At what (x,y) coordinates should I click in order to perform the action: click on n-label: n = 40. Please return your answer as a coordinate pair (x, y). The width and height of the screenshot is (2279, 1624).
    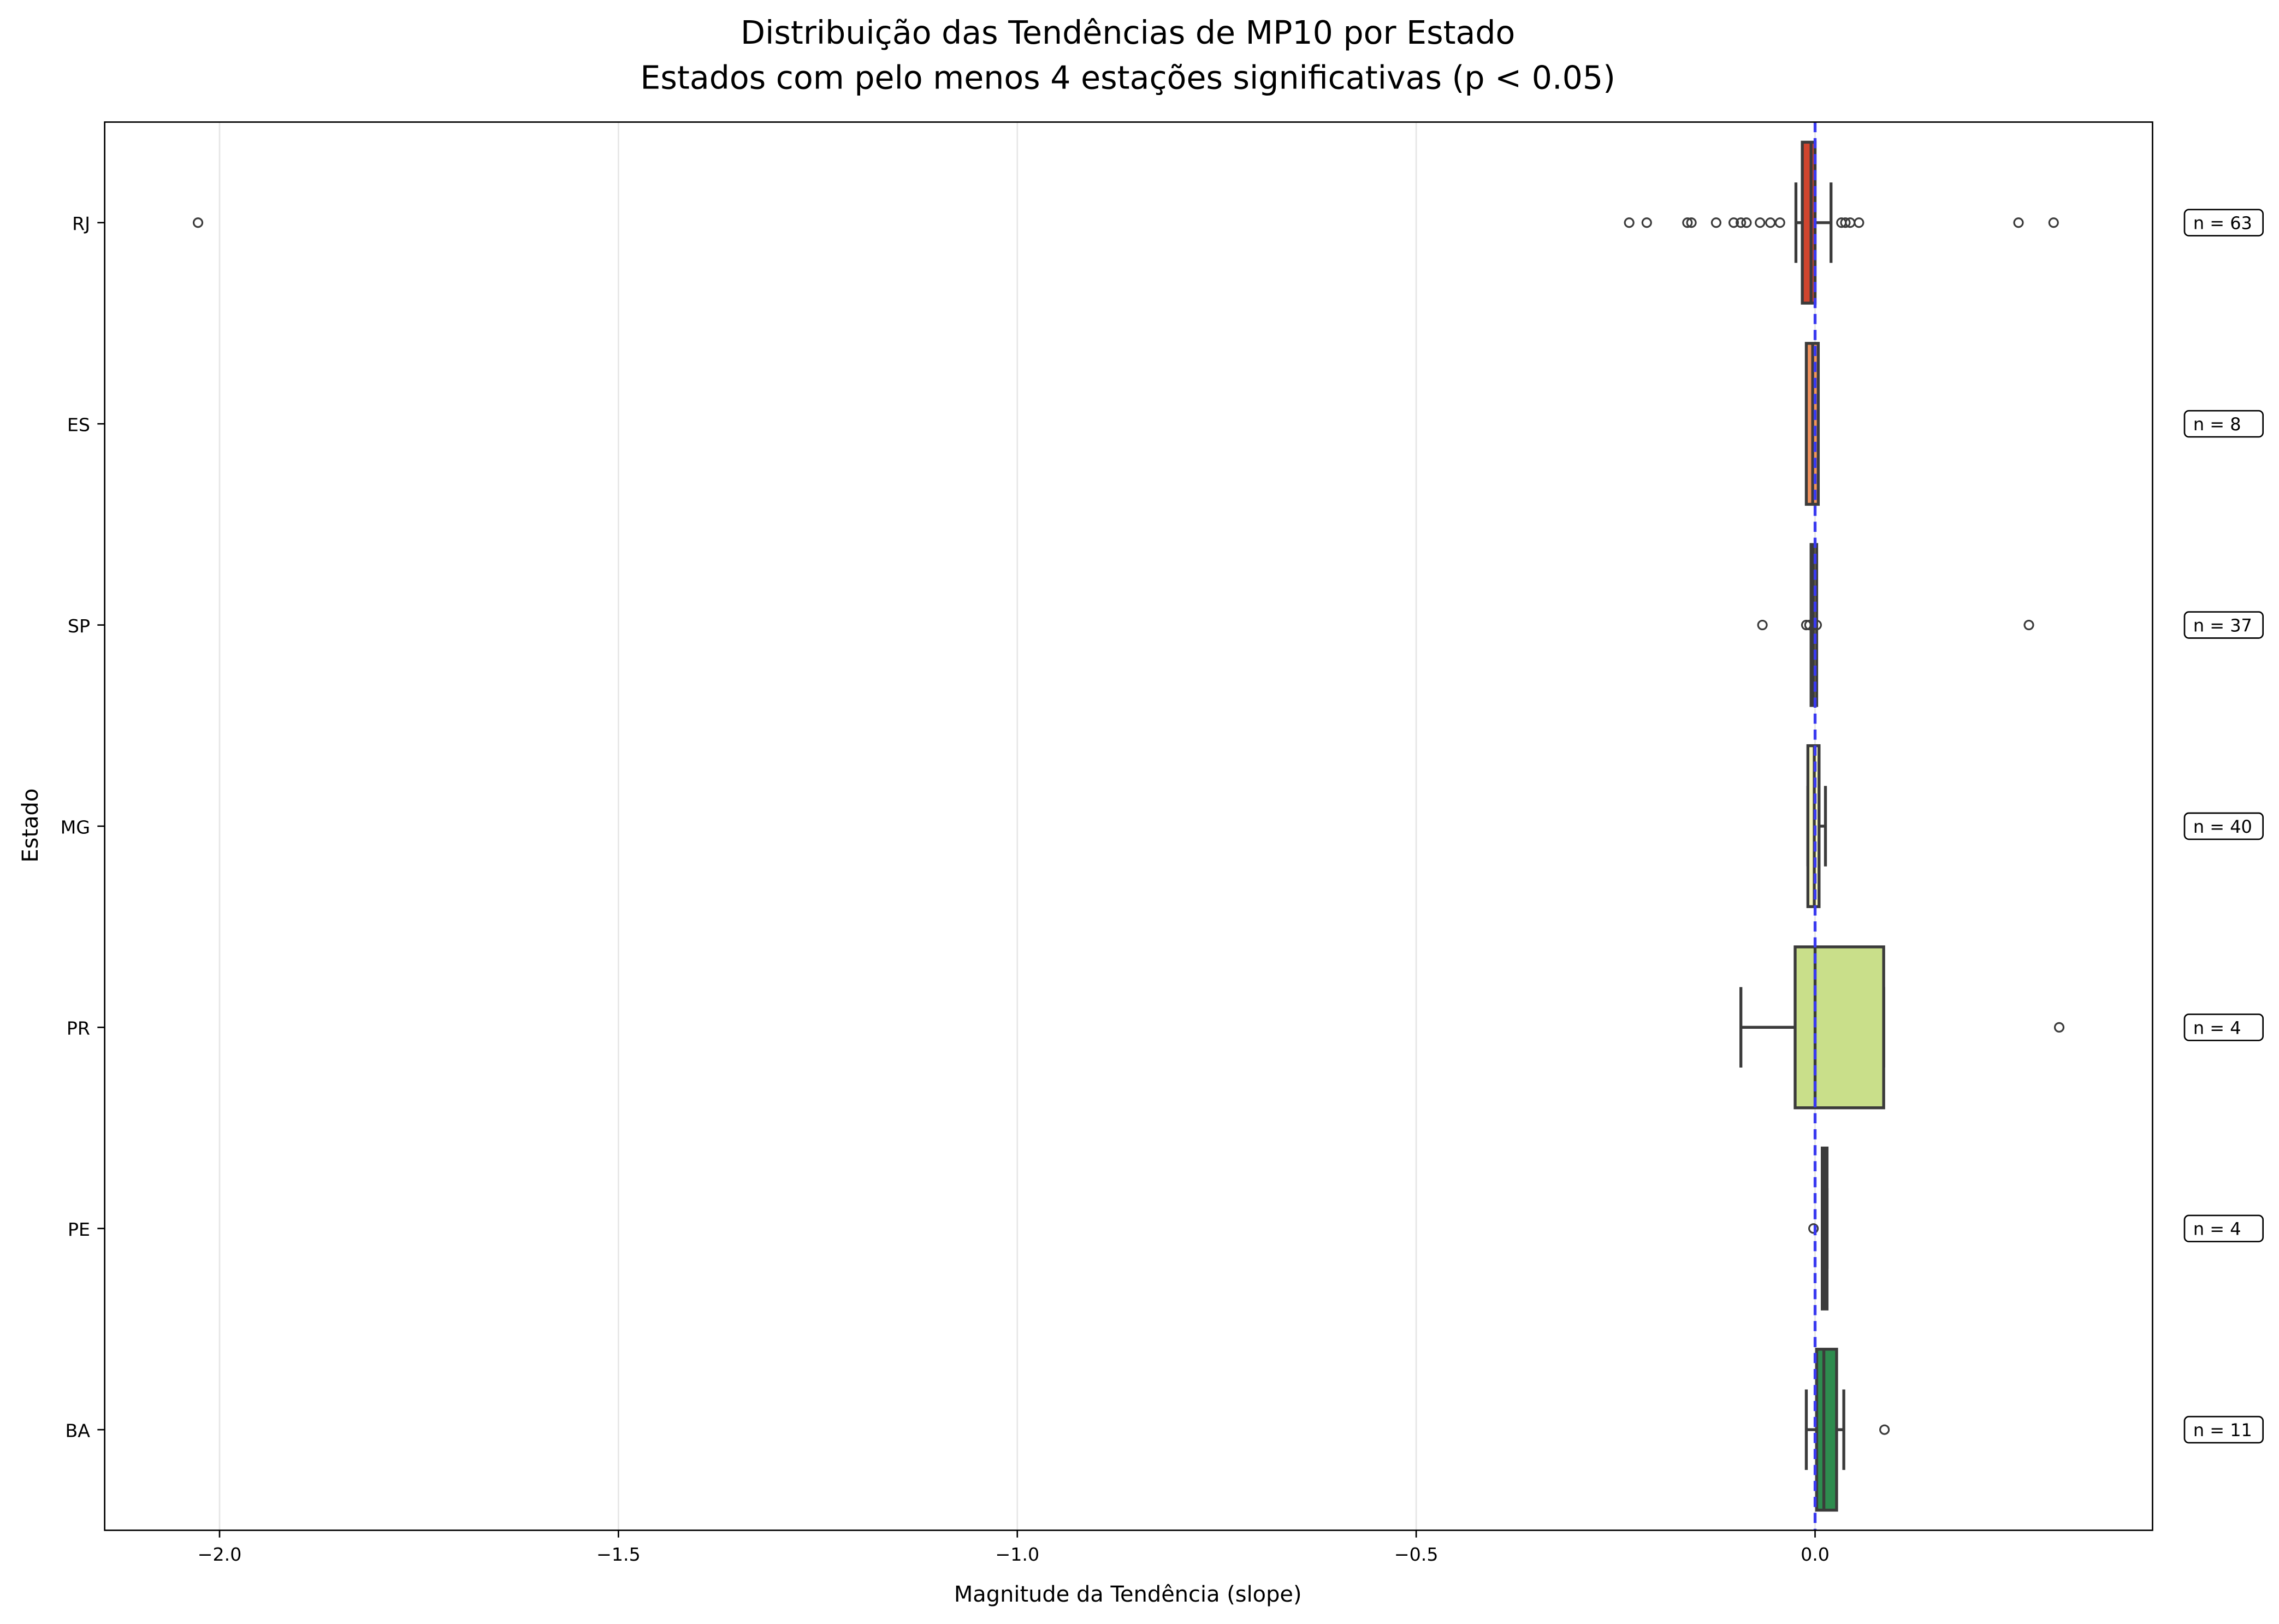
    Looking at the image, I should click on (2222, 826).